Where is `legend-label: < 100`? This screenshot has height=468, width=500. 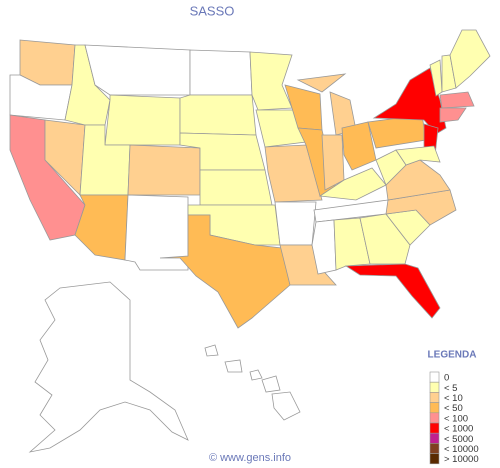 legend-label: < 100 is located at coordinates (456, 418).